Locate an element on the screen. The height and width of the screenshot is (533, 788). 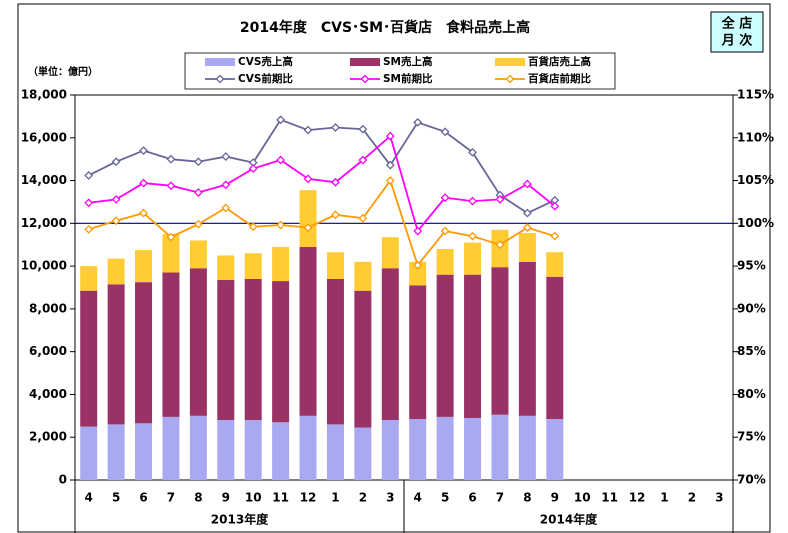
group-label: 2013年度 is located at coordinates (240, 519).